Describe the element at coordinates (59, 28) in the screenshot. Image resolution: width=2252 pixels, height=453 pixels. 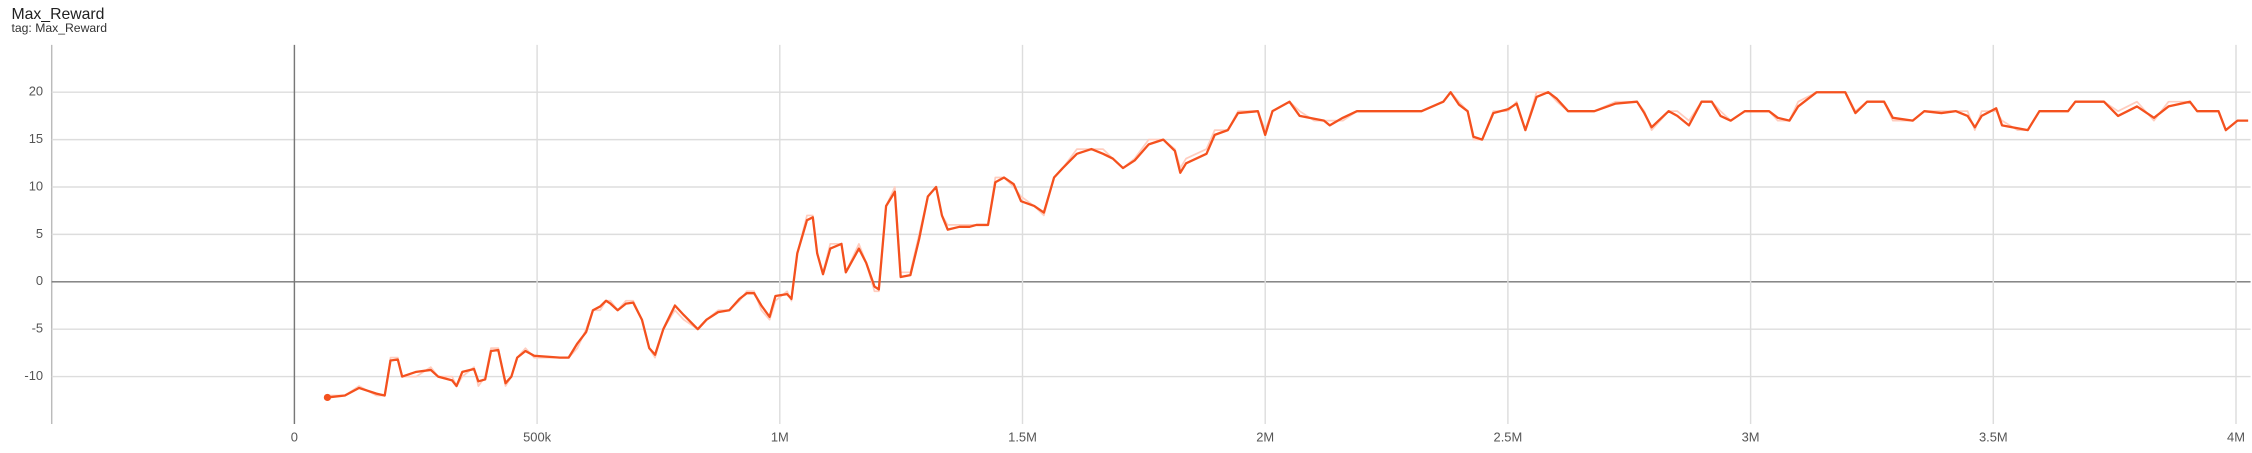
I see `chart-subtitle: tag: Max_Reward` at that location.